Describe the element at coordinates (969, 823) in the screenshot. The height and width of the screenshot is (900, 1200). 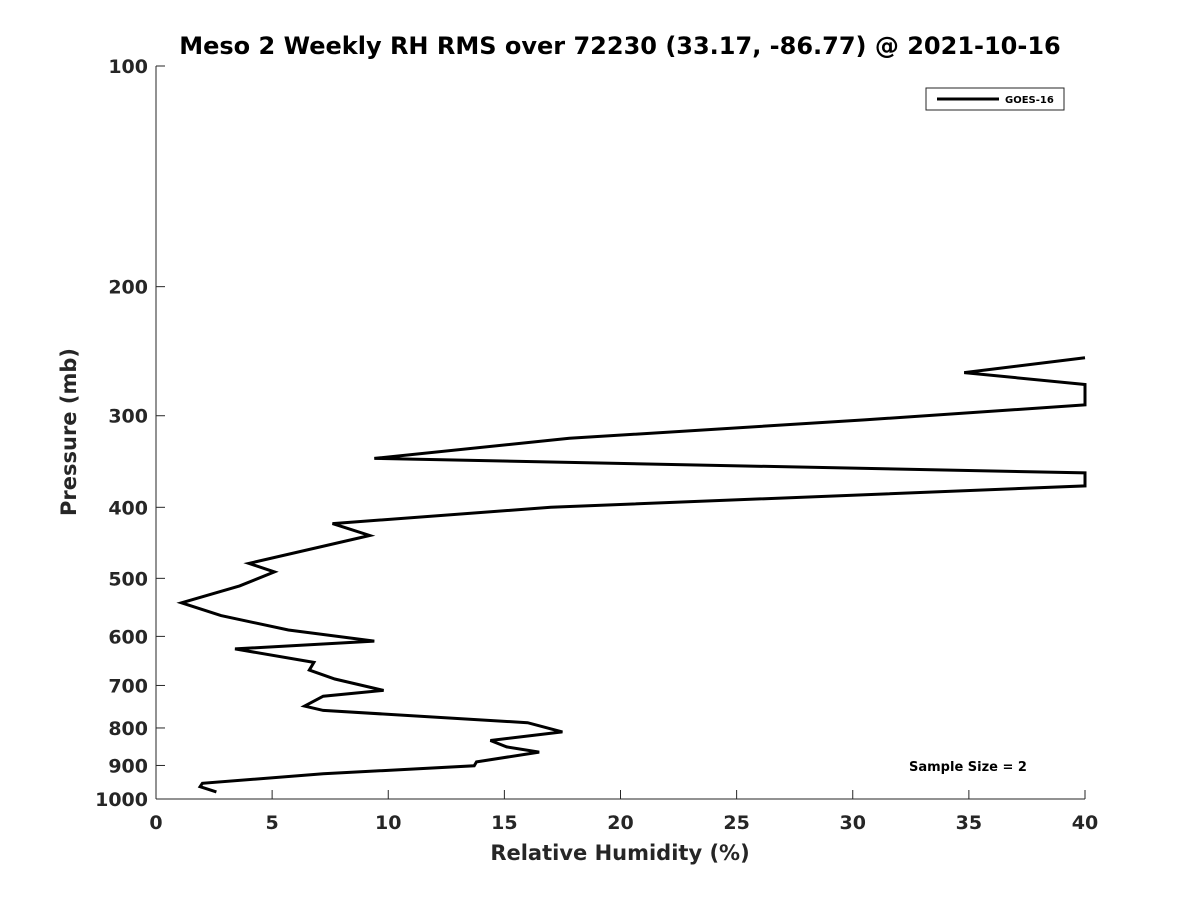
I see `x-tick-label: 35` at that location.